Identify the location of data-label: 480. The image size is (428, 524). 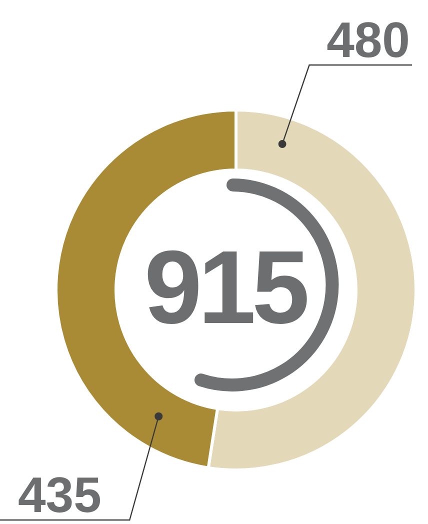
(368, 40).